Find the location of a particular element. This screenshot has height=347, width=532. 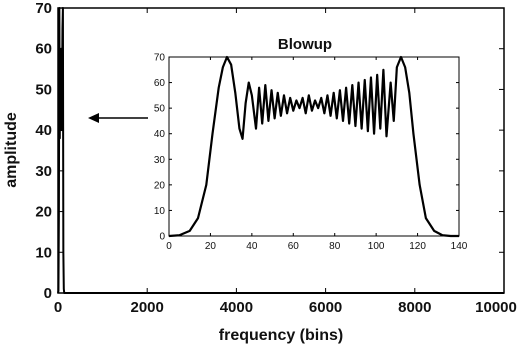

main-y-tick-label: 10 is located at coordinates (43, 252).